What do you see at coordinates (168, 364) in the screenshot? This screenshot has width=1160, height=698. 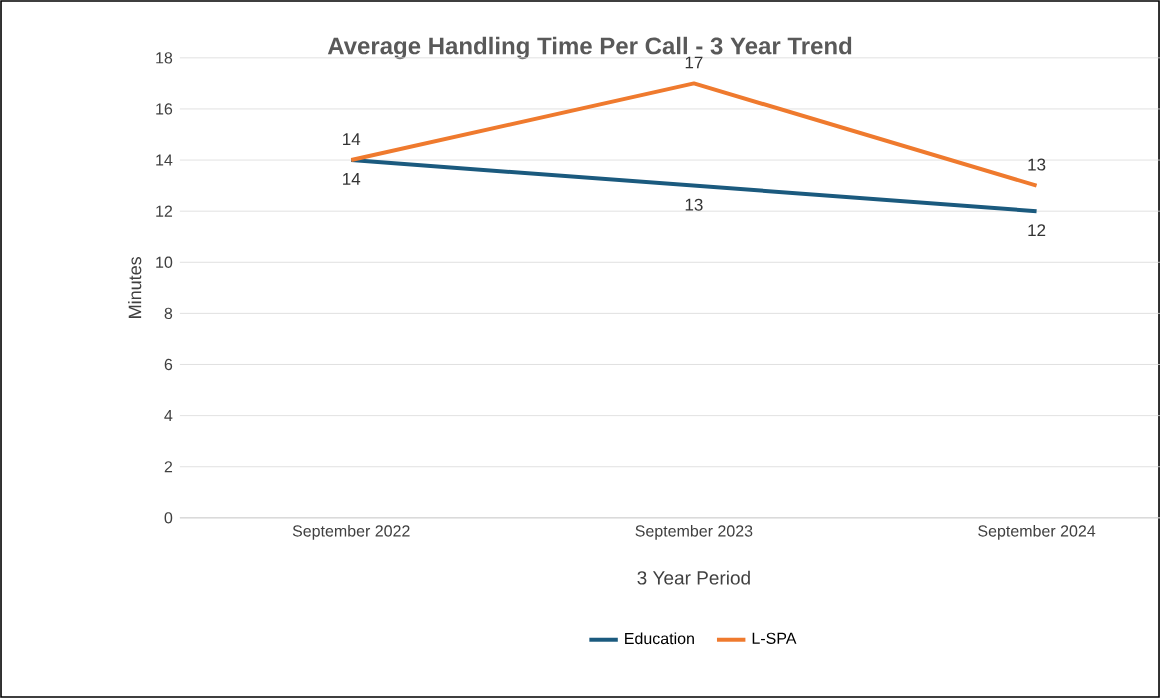 I see `y-tick-label: 6` at bounding box center [168, 364].